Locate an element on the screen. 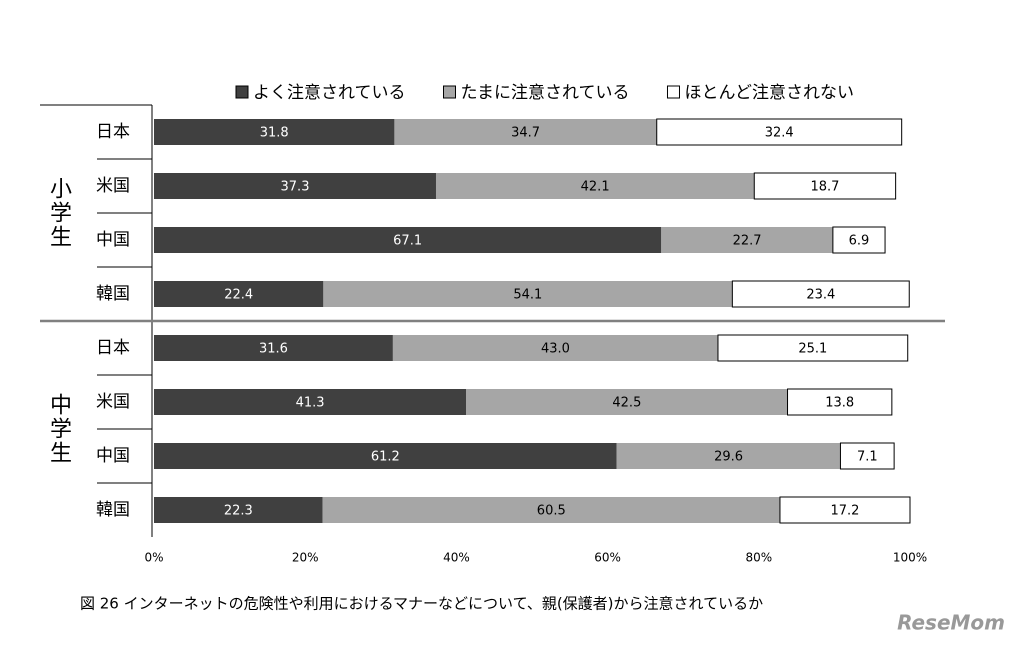  value-label: 34.7 is located at coordinates (525, 133).